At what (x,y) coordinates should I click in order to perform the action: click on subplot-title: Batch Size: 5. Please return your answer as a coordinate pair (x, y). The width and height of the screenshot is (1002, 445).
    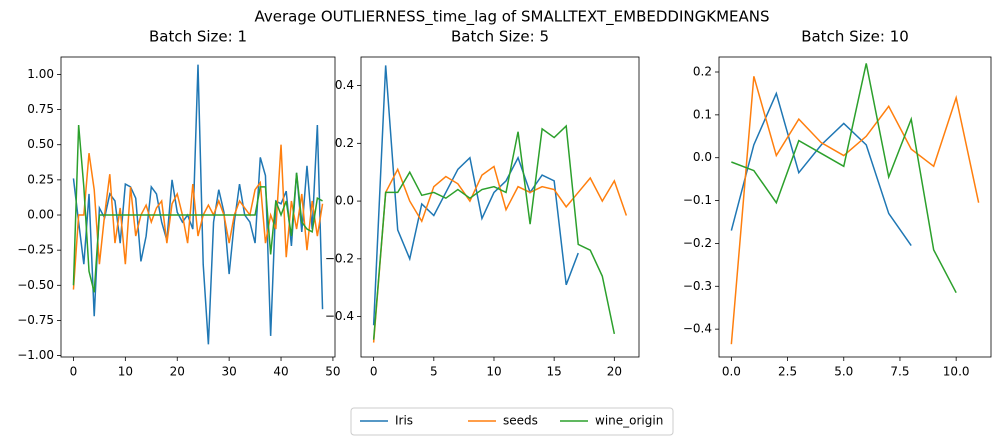
    Looking at the image, I should click on (500, 37).